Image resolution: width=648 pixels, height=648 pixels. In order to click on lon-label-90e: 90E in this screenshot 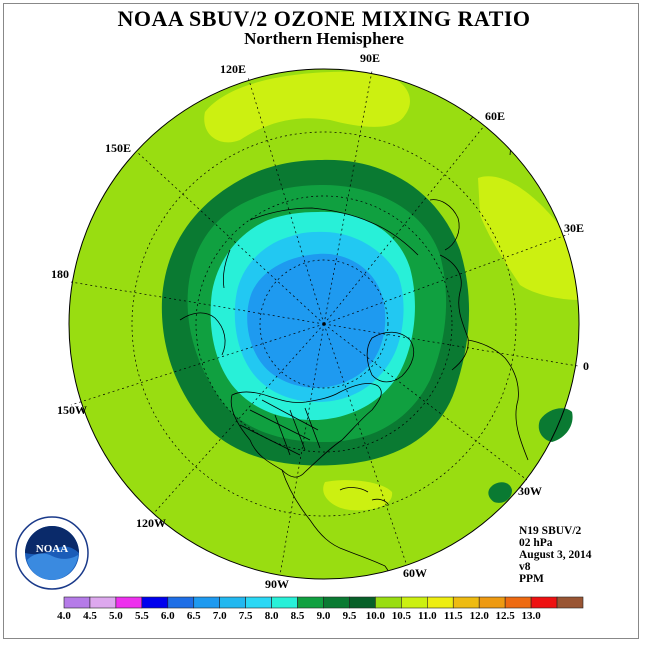, I will do `click(370, 58)`.